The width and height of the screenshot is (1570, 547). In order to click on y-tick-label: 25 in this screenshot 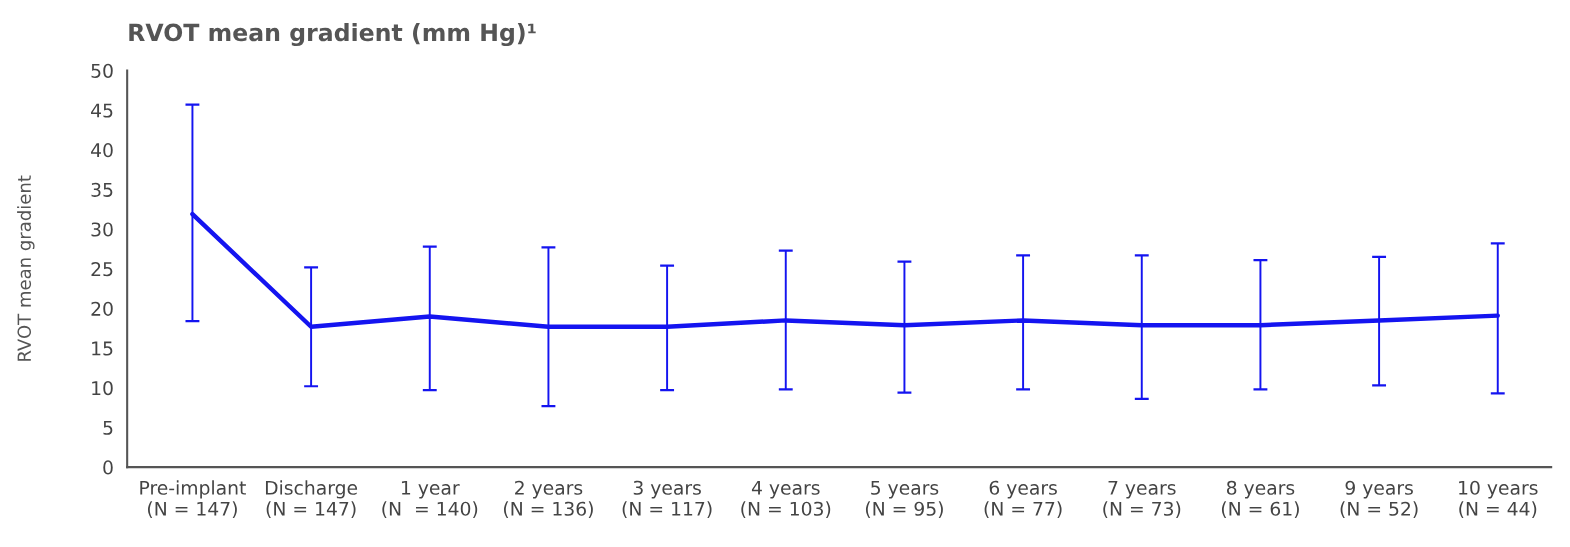, I will do `click(102, 269)`.